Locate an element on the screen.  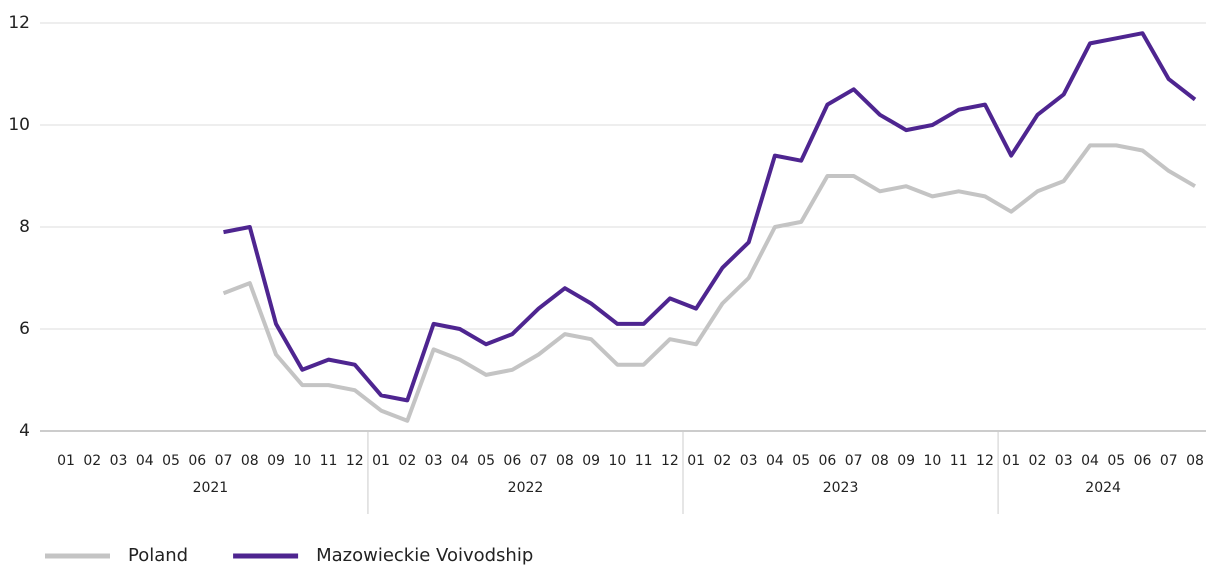
legend-label: Poland is located at coordinates (158, 555).